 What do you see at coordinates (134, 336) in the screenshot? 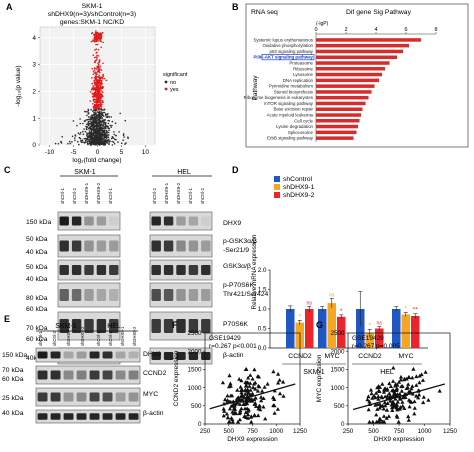
I see `e-lane-label: shDHX9-2` at bounding box center [134, 336].